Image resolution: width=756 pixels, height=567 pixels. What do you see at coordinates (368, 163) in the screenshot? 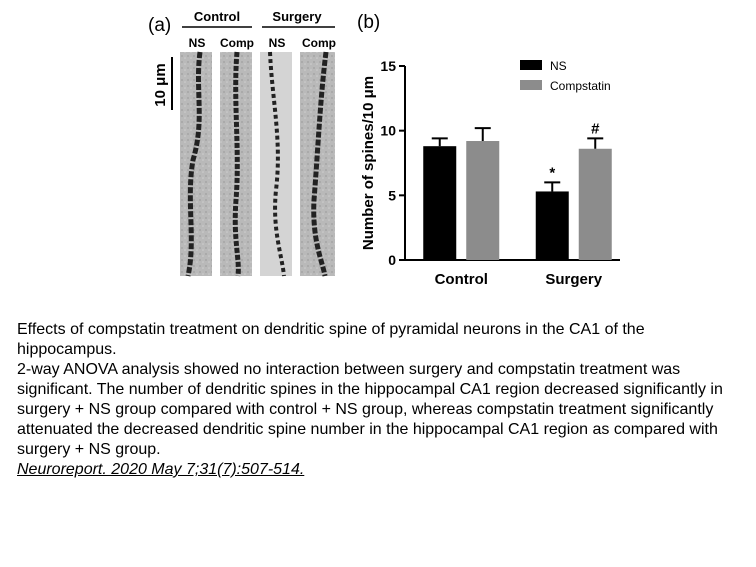
I see `y-axis-label: Number of spines/10 μm` at bounding box center [368, 163].